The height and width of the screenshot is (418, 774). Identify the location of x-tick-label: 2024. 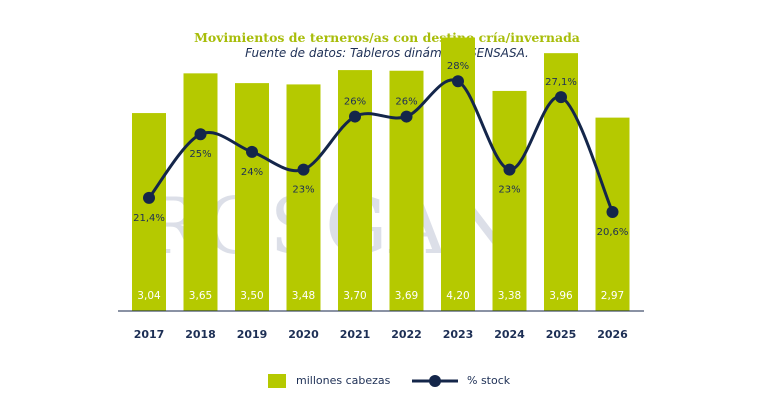
(509, 334).